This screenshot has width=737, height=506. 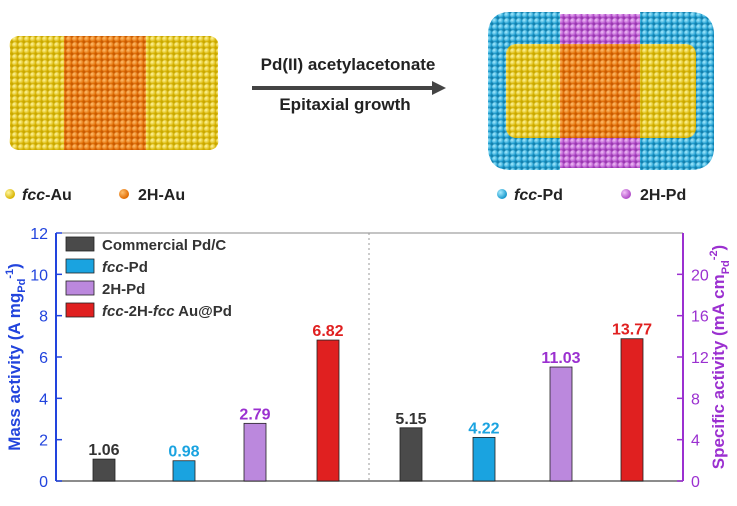 I want to click on specific-activity-value-label: 11.03, so click(x=560, y=358).